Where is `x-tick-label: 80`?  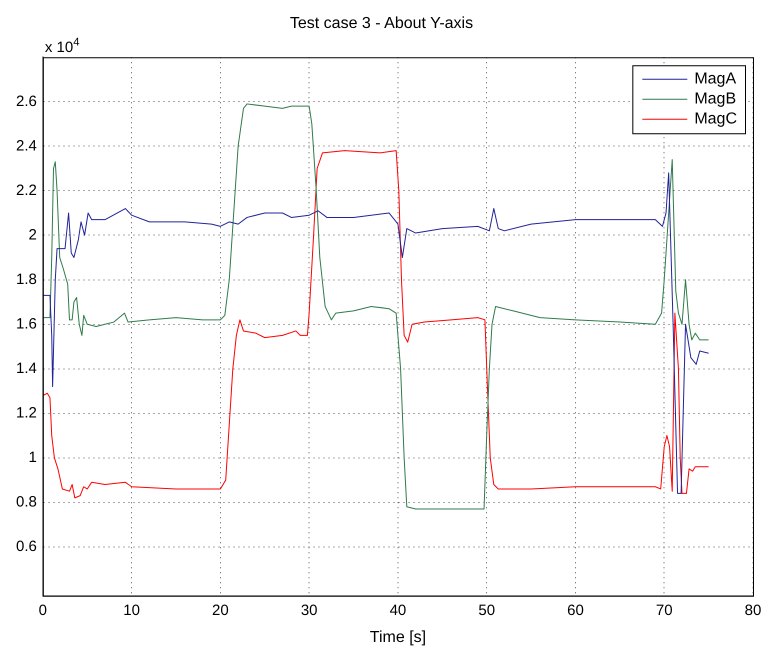 x-tick-label: 80 is located at coordinates (753, 610).